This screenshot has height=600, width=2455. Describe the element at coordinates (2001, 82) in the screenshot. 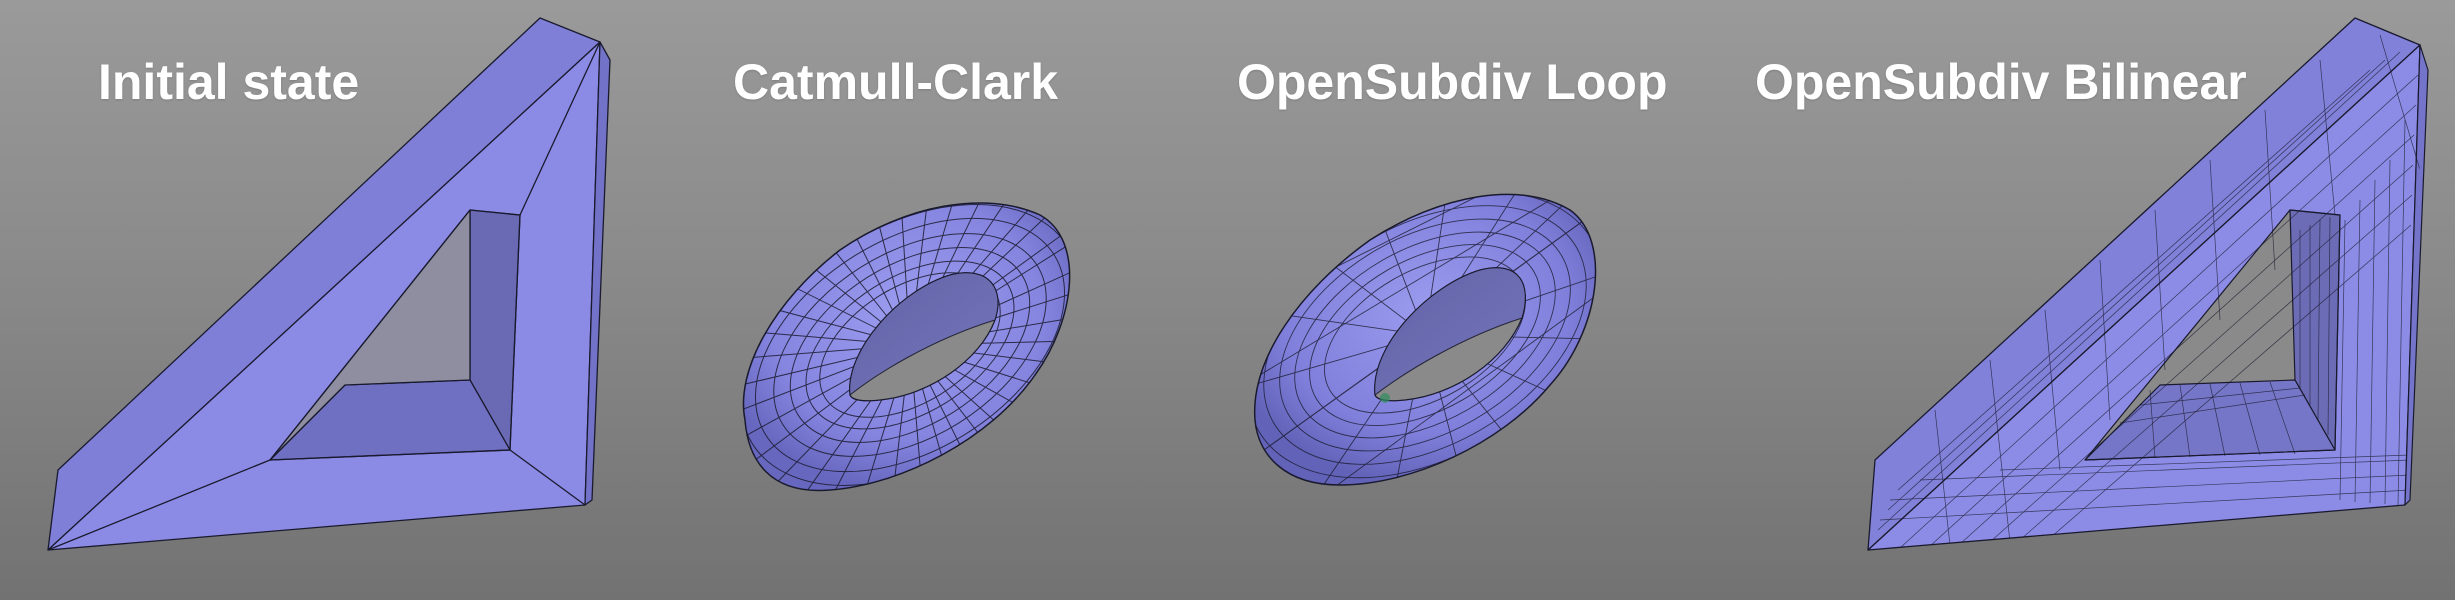

I see `opensubdiv-bilinear-label: OpenSubdiv Bilinear` at that location.